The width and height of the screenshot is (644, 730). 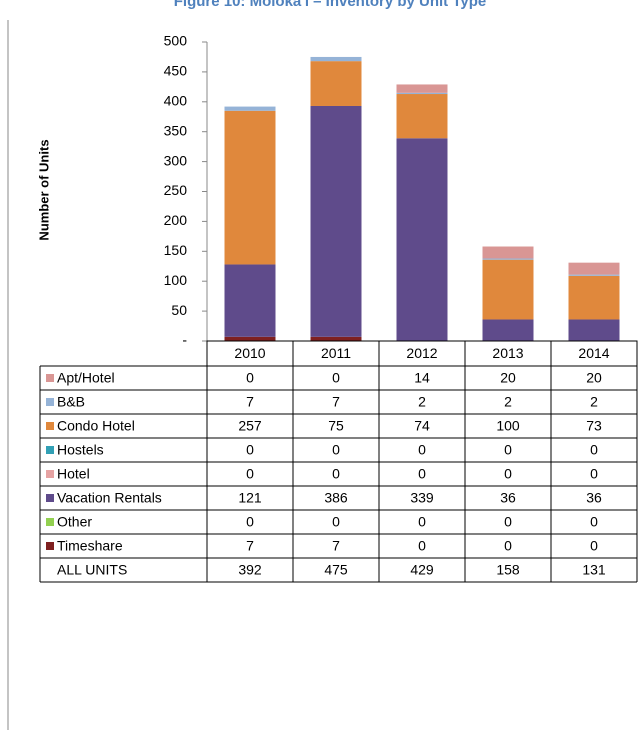 What do you see at coordinates (184, 340) in the screenshot?
I see `y-tick-label: -` at bounding box center [184, 340].